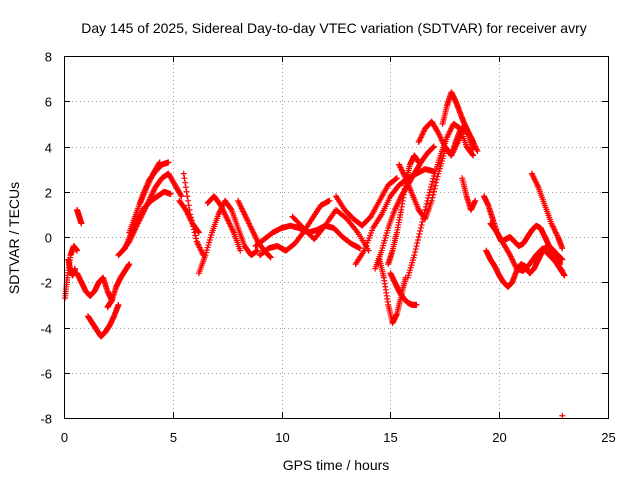 The image size is (640, 480). I want to click on y-tick-label: 4, so click(48, 148).